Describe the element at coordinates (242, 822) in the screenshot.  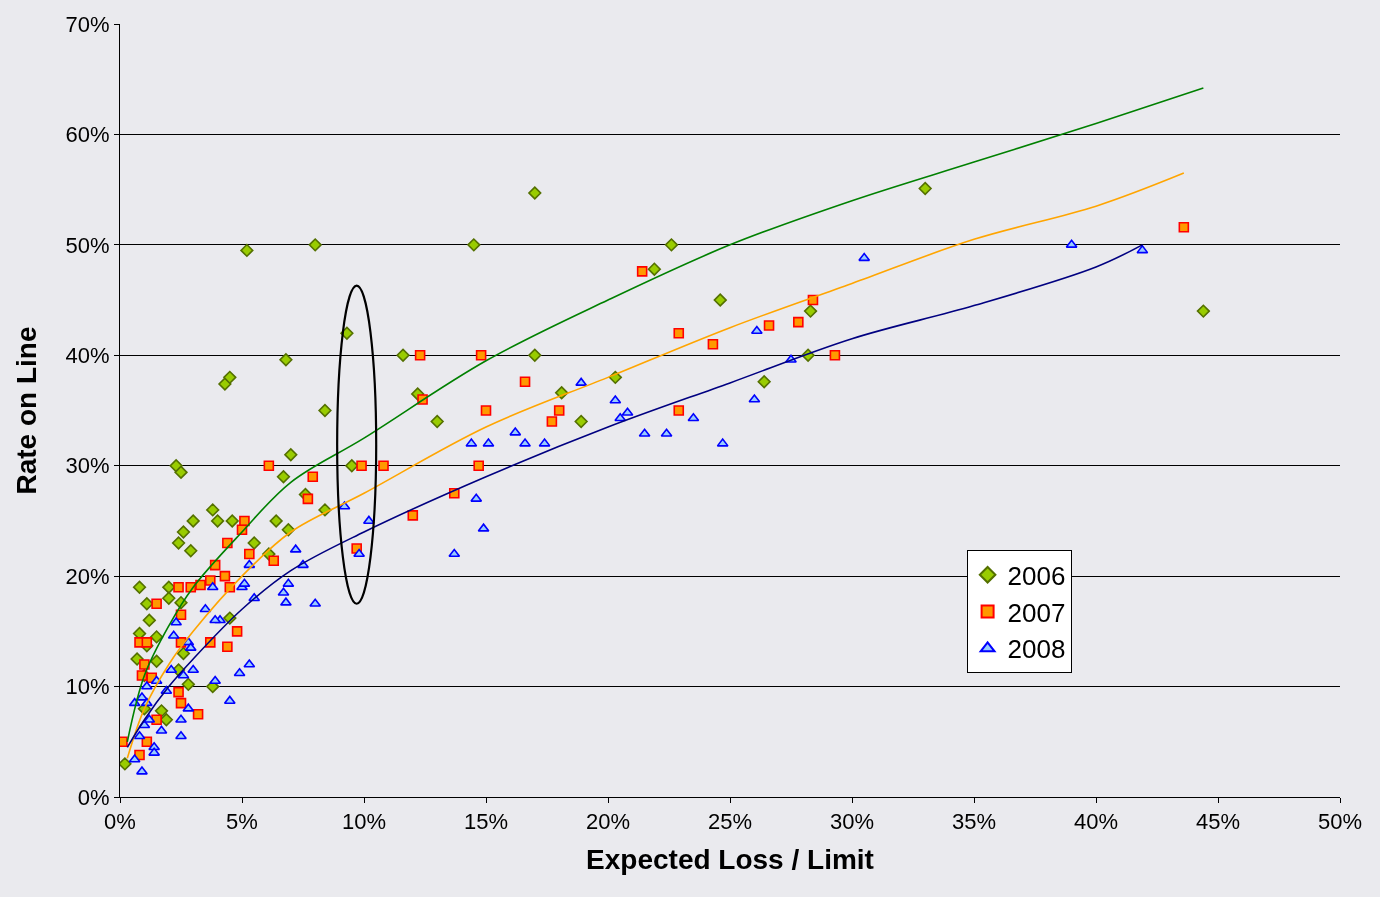
I see `x-tick-label: 5%` at that location.